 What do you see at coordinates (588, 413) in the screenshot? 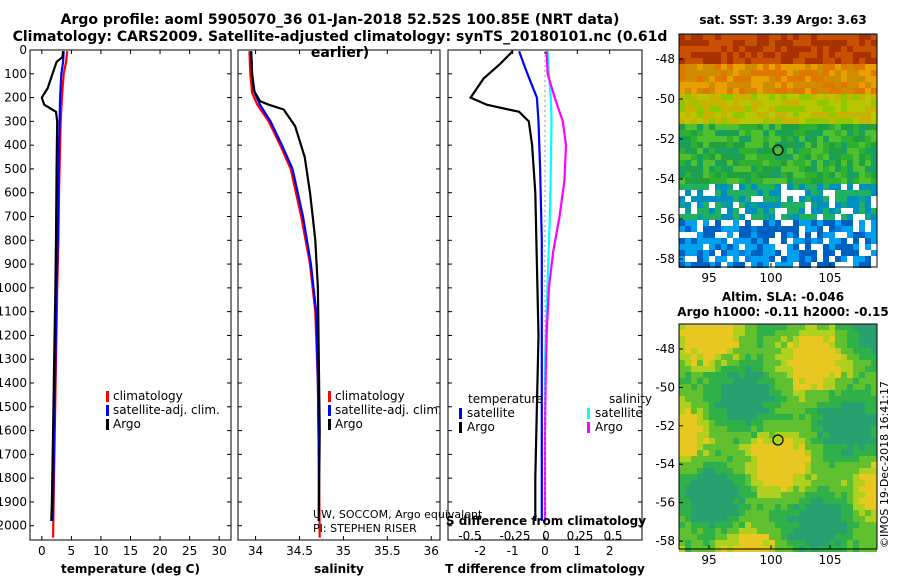
I see `difference-legend-swatch` at bounding box center [588, 413].